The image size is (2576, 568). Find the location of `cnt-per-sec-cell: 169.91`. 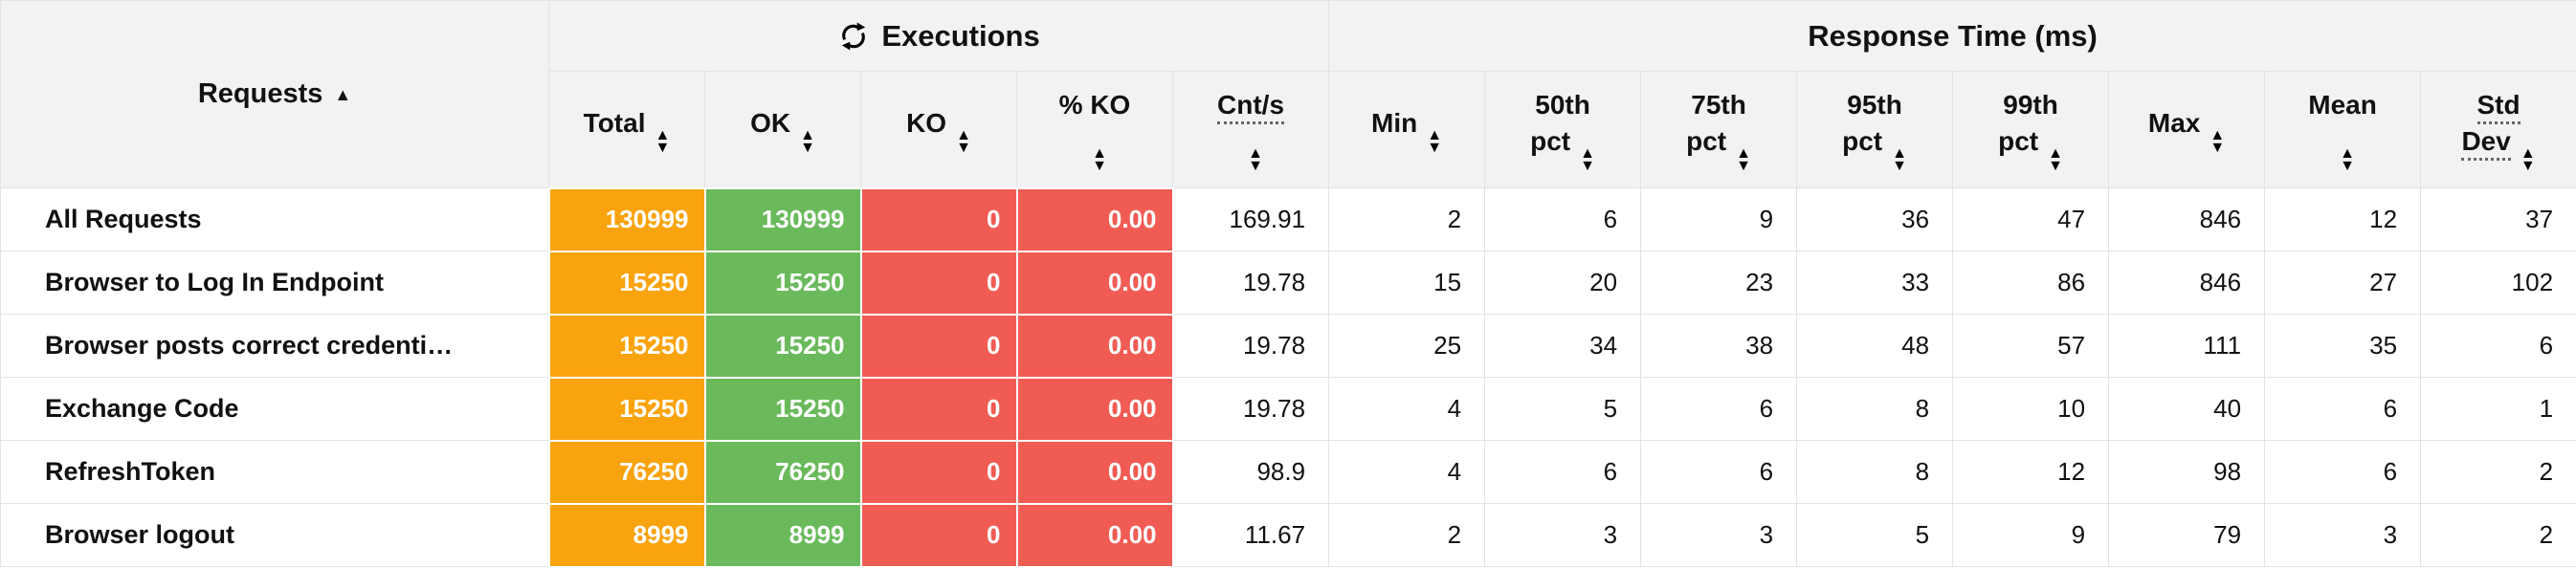

cnt-per-sec-cell: 169.91 is located at coordinates (1251, 219).